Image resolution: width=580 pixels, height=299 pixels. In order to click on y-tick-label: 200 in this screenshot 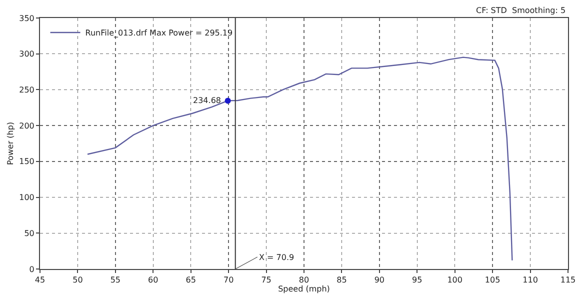, I will do `click(26, 125)`.